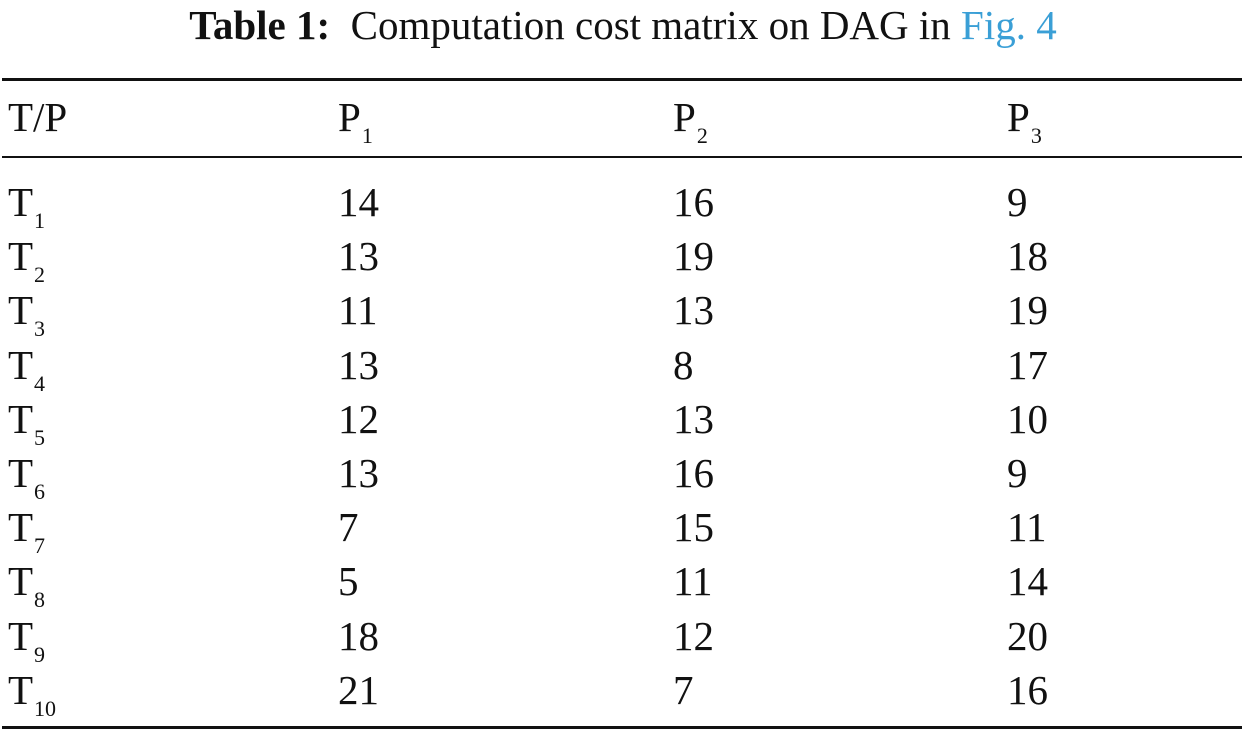 This screenshot has width=1246, height=736. I want to click on cost-cell: 15, so click(693, 527).